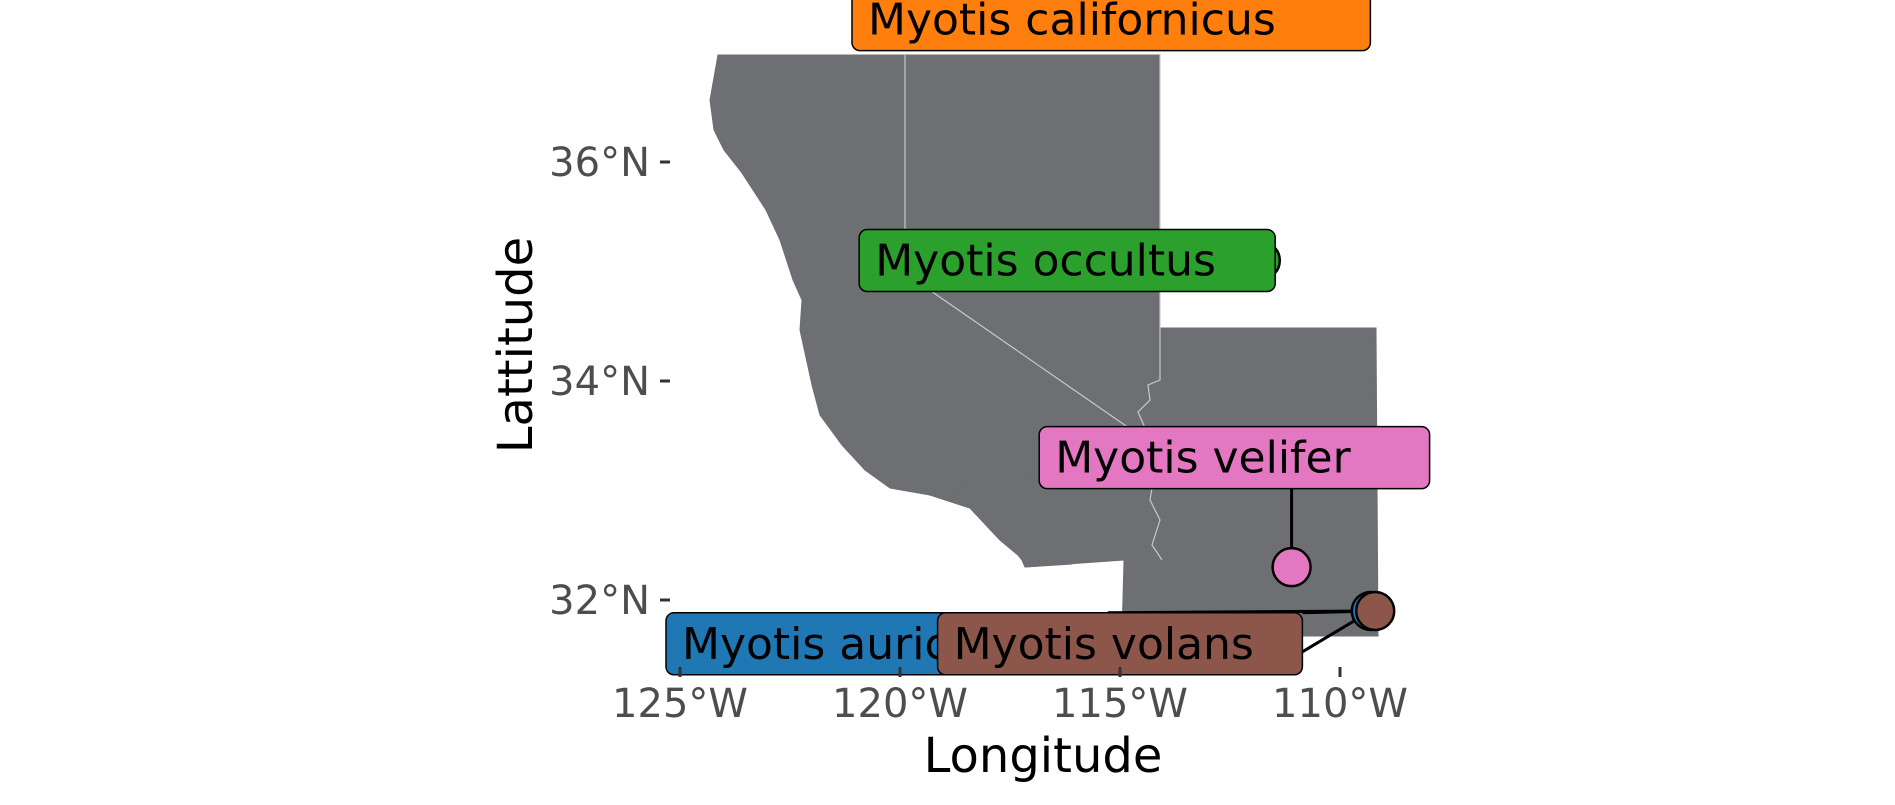 Image resolution: width=1895 pixels, height=805 pixels. What do you see at coordinates (1072, 23) in the screenshot?
I see `species-label-text: Myotis californicus` at bounding box center [1072, 23].